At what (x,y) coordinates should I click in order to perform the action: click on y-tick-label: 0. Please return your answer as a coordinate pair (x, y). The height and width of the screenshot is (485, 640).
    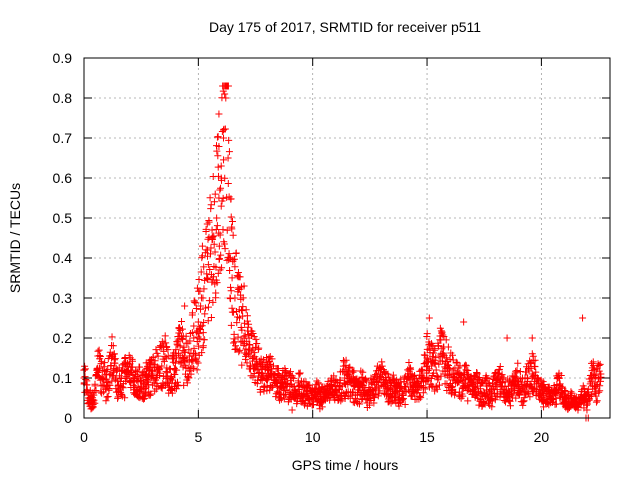
    Looking at the image, I should click on (68, 418).